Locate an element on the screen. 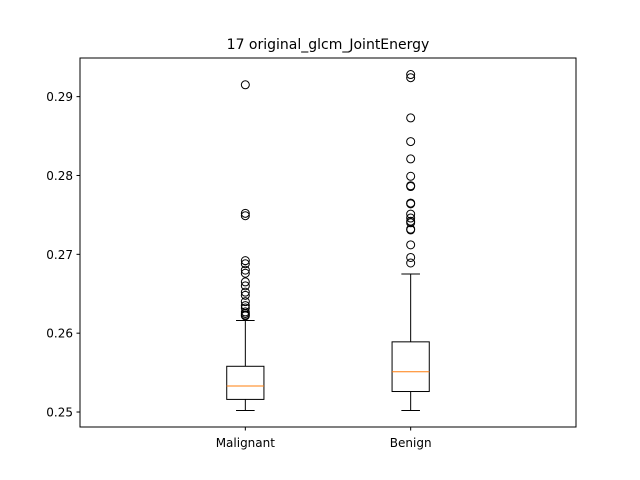  y-tick-label: 0.29 is located at coordinates (59, 97).